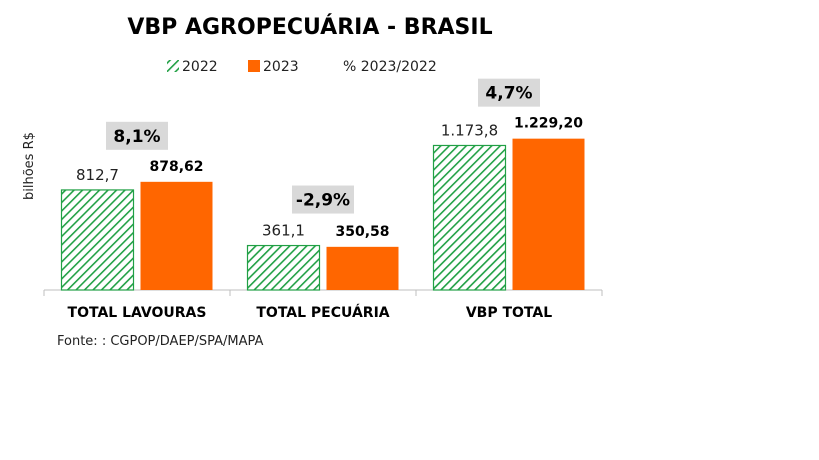  I want to click on pct-change-label-2: 4,7%, so click(508, 94).